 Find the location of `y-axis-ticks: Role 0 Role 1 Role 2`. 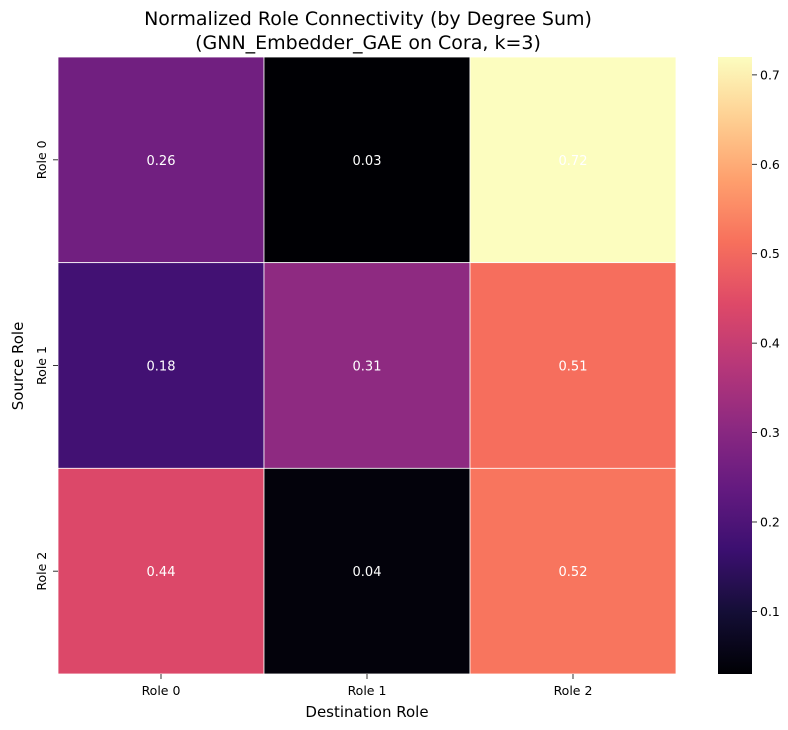

y-axis-ticks: Role 0 Role 1 Role 2 is located at coordinates (46, 365).